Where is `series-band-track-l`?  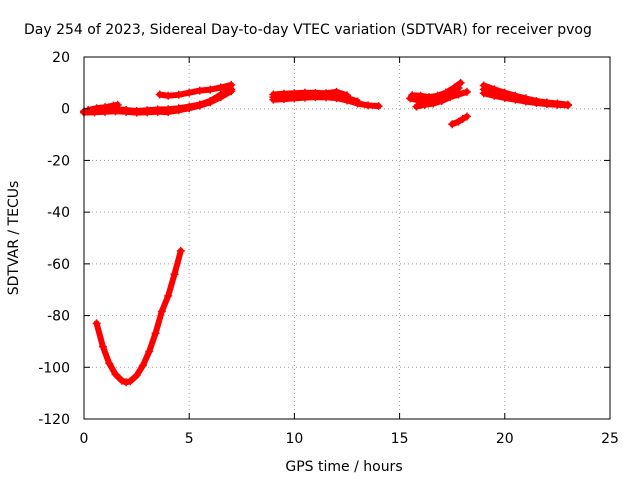
series-band-track-l is located at coordinates (459, 120).